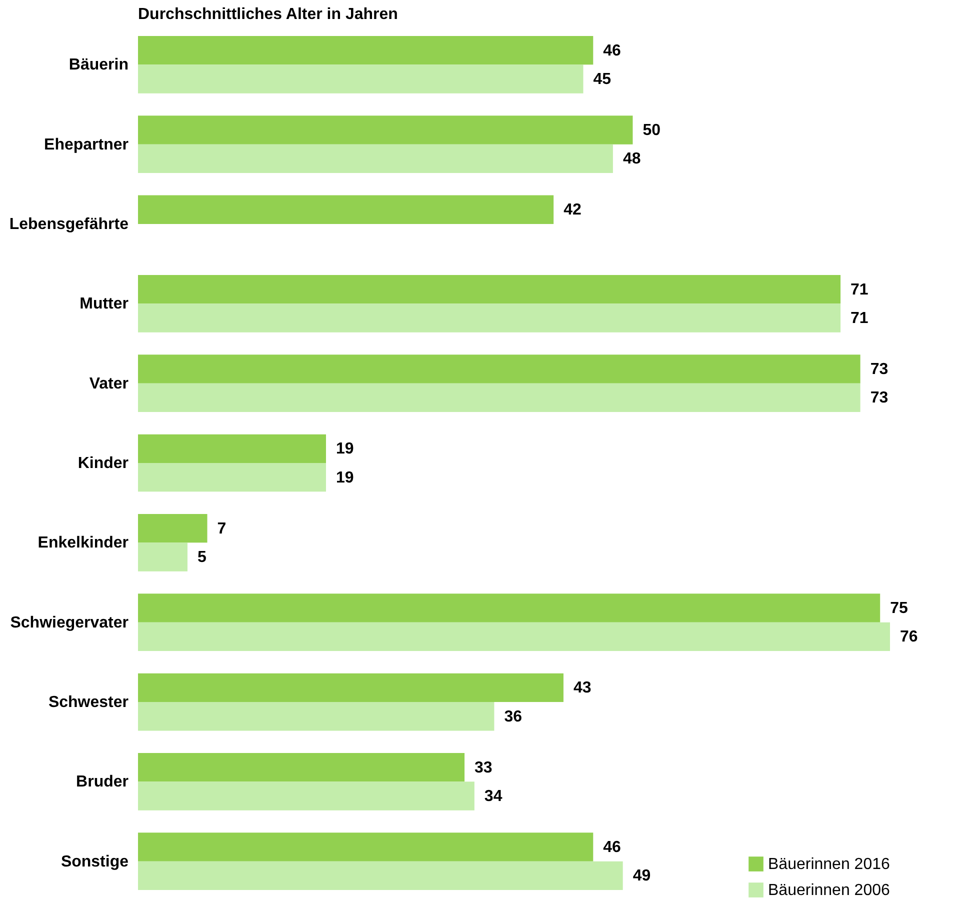 The image size is (968, 900). I want to click on y-tick-label: Lebensgefährte, so click(69, 224).